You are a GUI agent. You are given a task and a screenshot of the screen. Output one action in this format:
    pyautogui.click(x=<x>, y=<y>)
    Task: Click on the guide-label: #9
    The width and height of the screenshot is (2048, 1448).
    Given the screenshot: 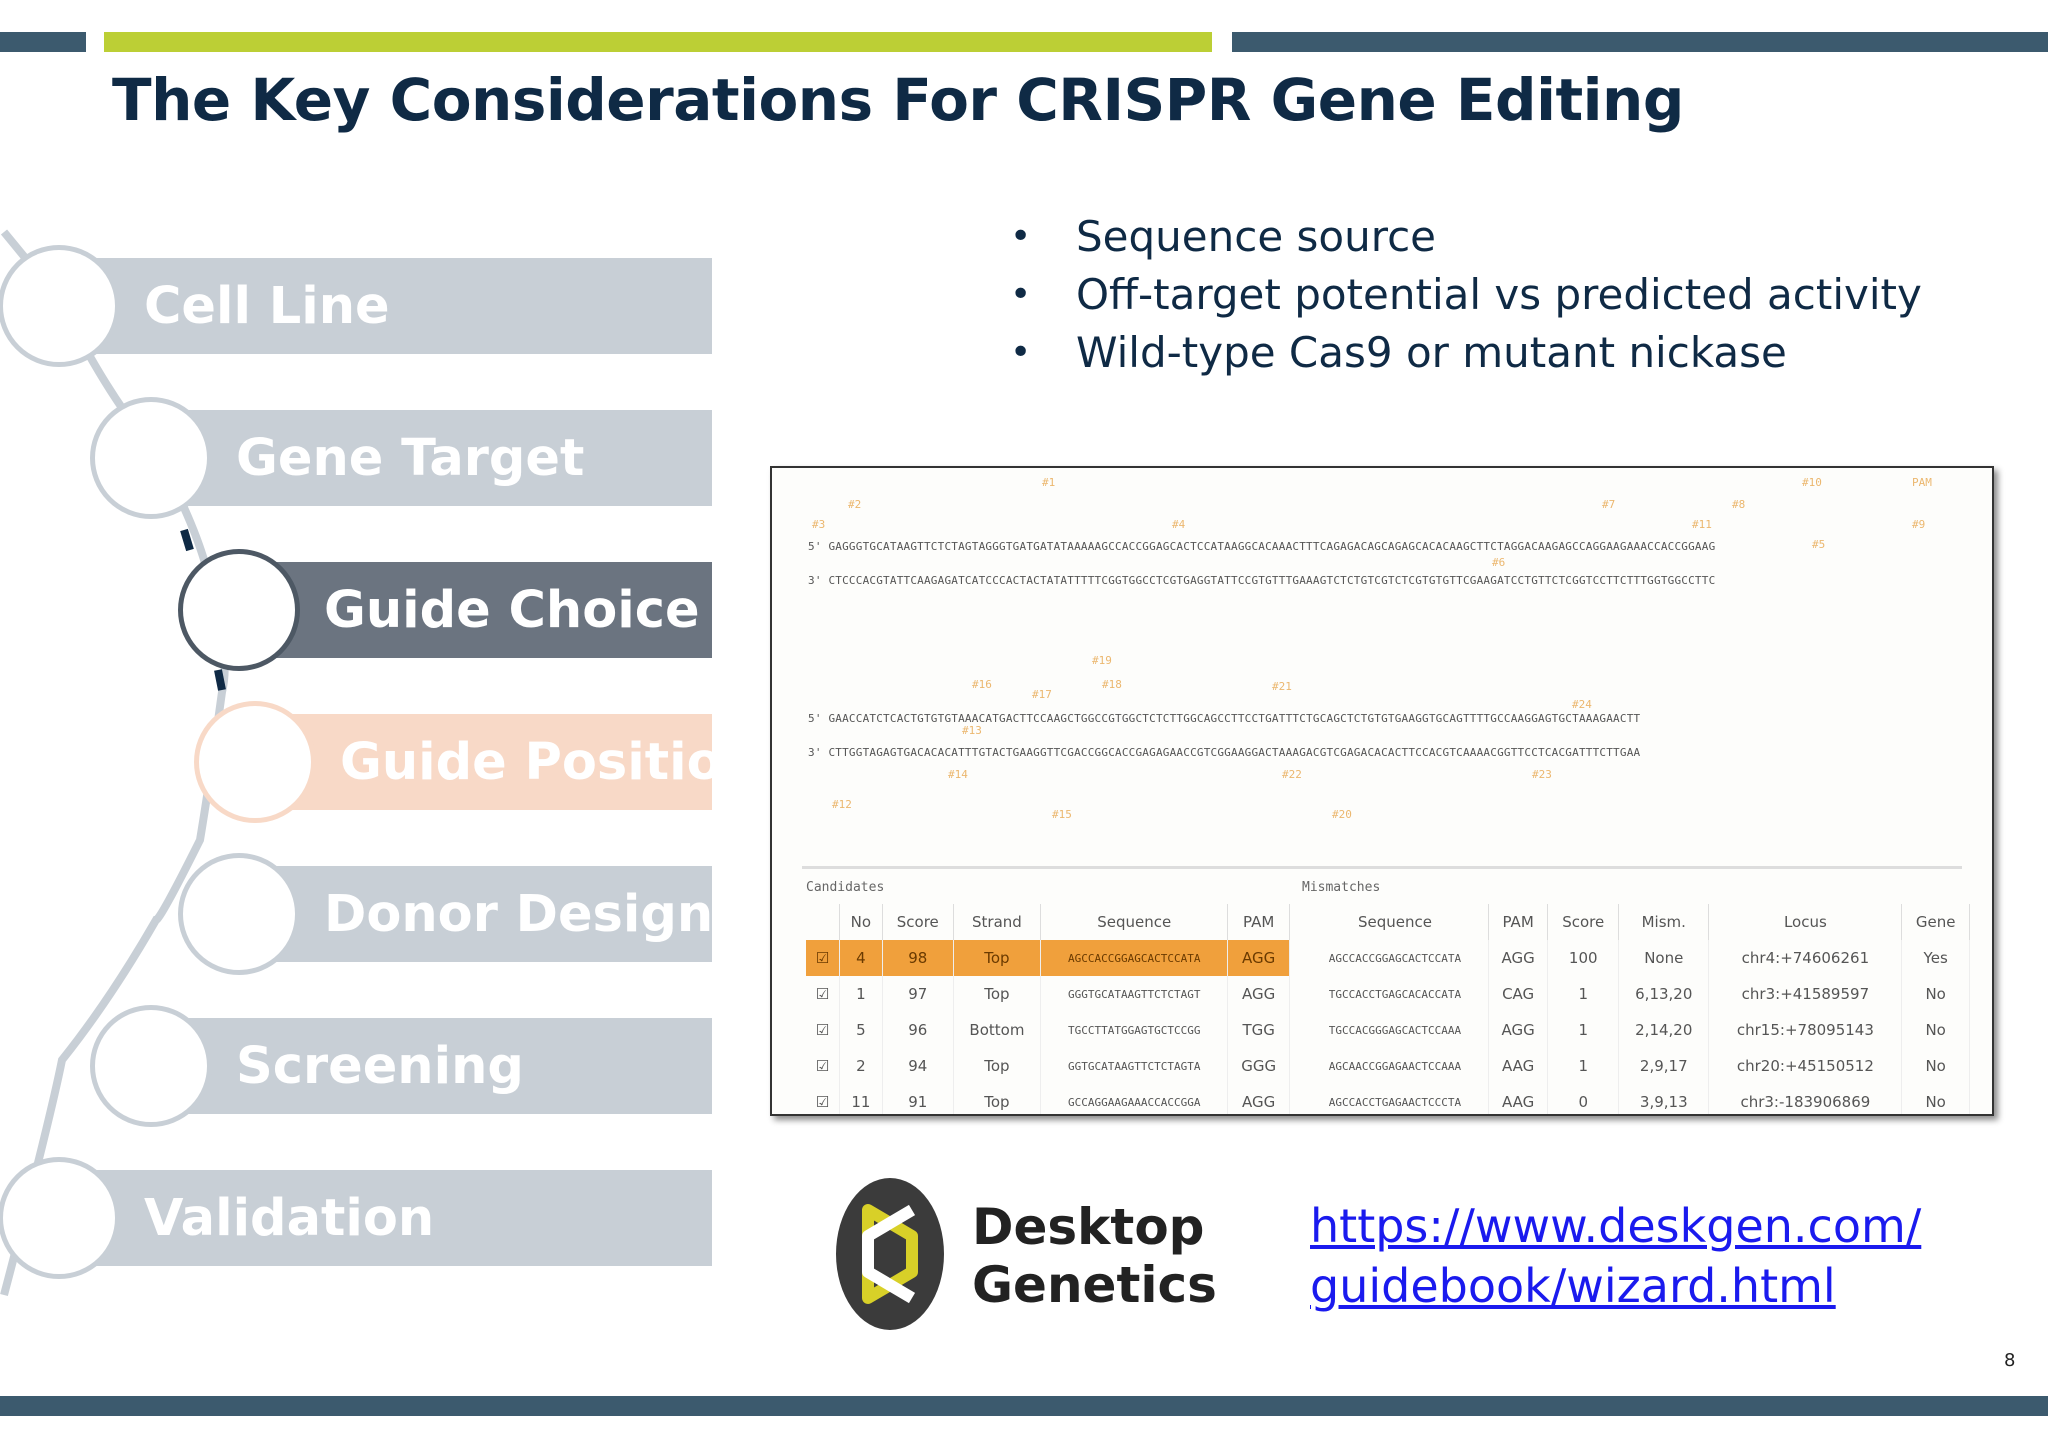 What is the action you would take?
    pyautogui.click(x=1919, y=524)
    